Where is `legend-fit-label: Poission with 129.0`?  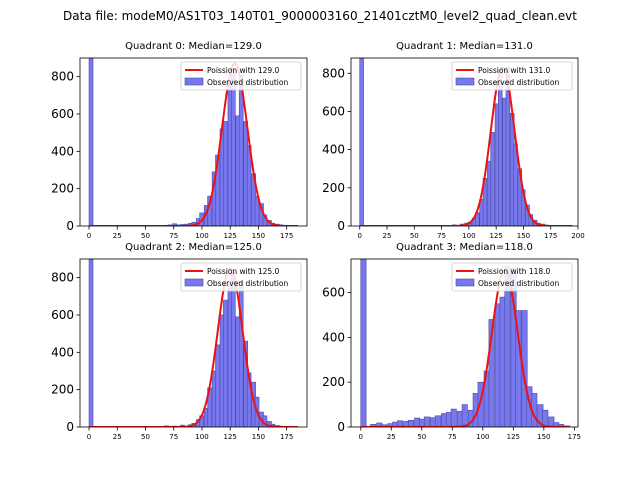
legend-fit-label: Poission with 129.0 is located at coordinates (243, 70).